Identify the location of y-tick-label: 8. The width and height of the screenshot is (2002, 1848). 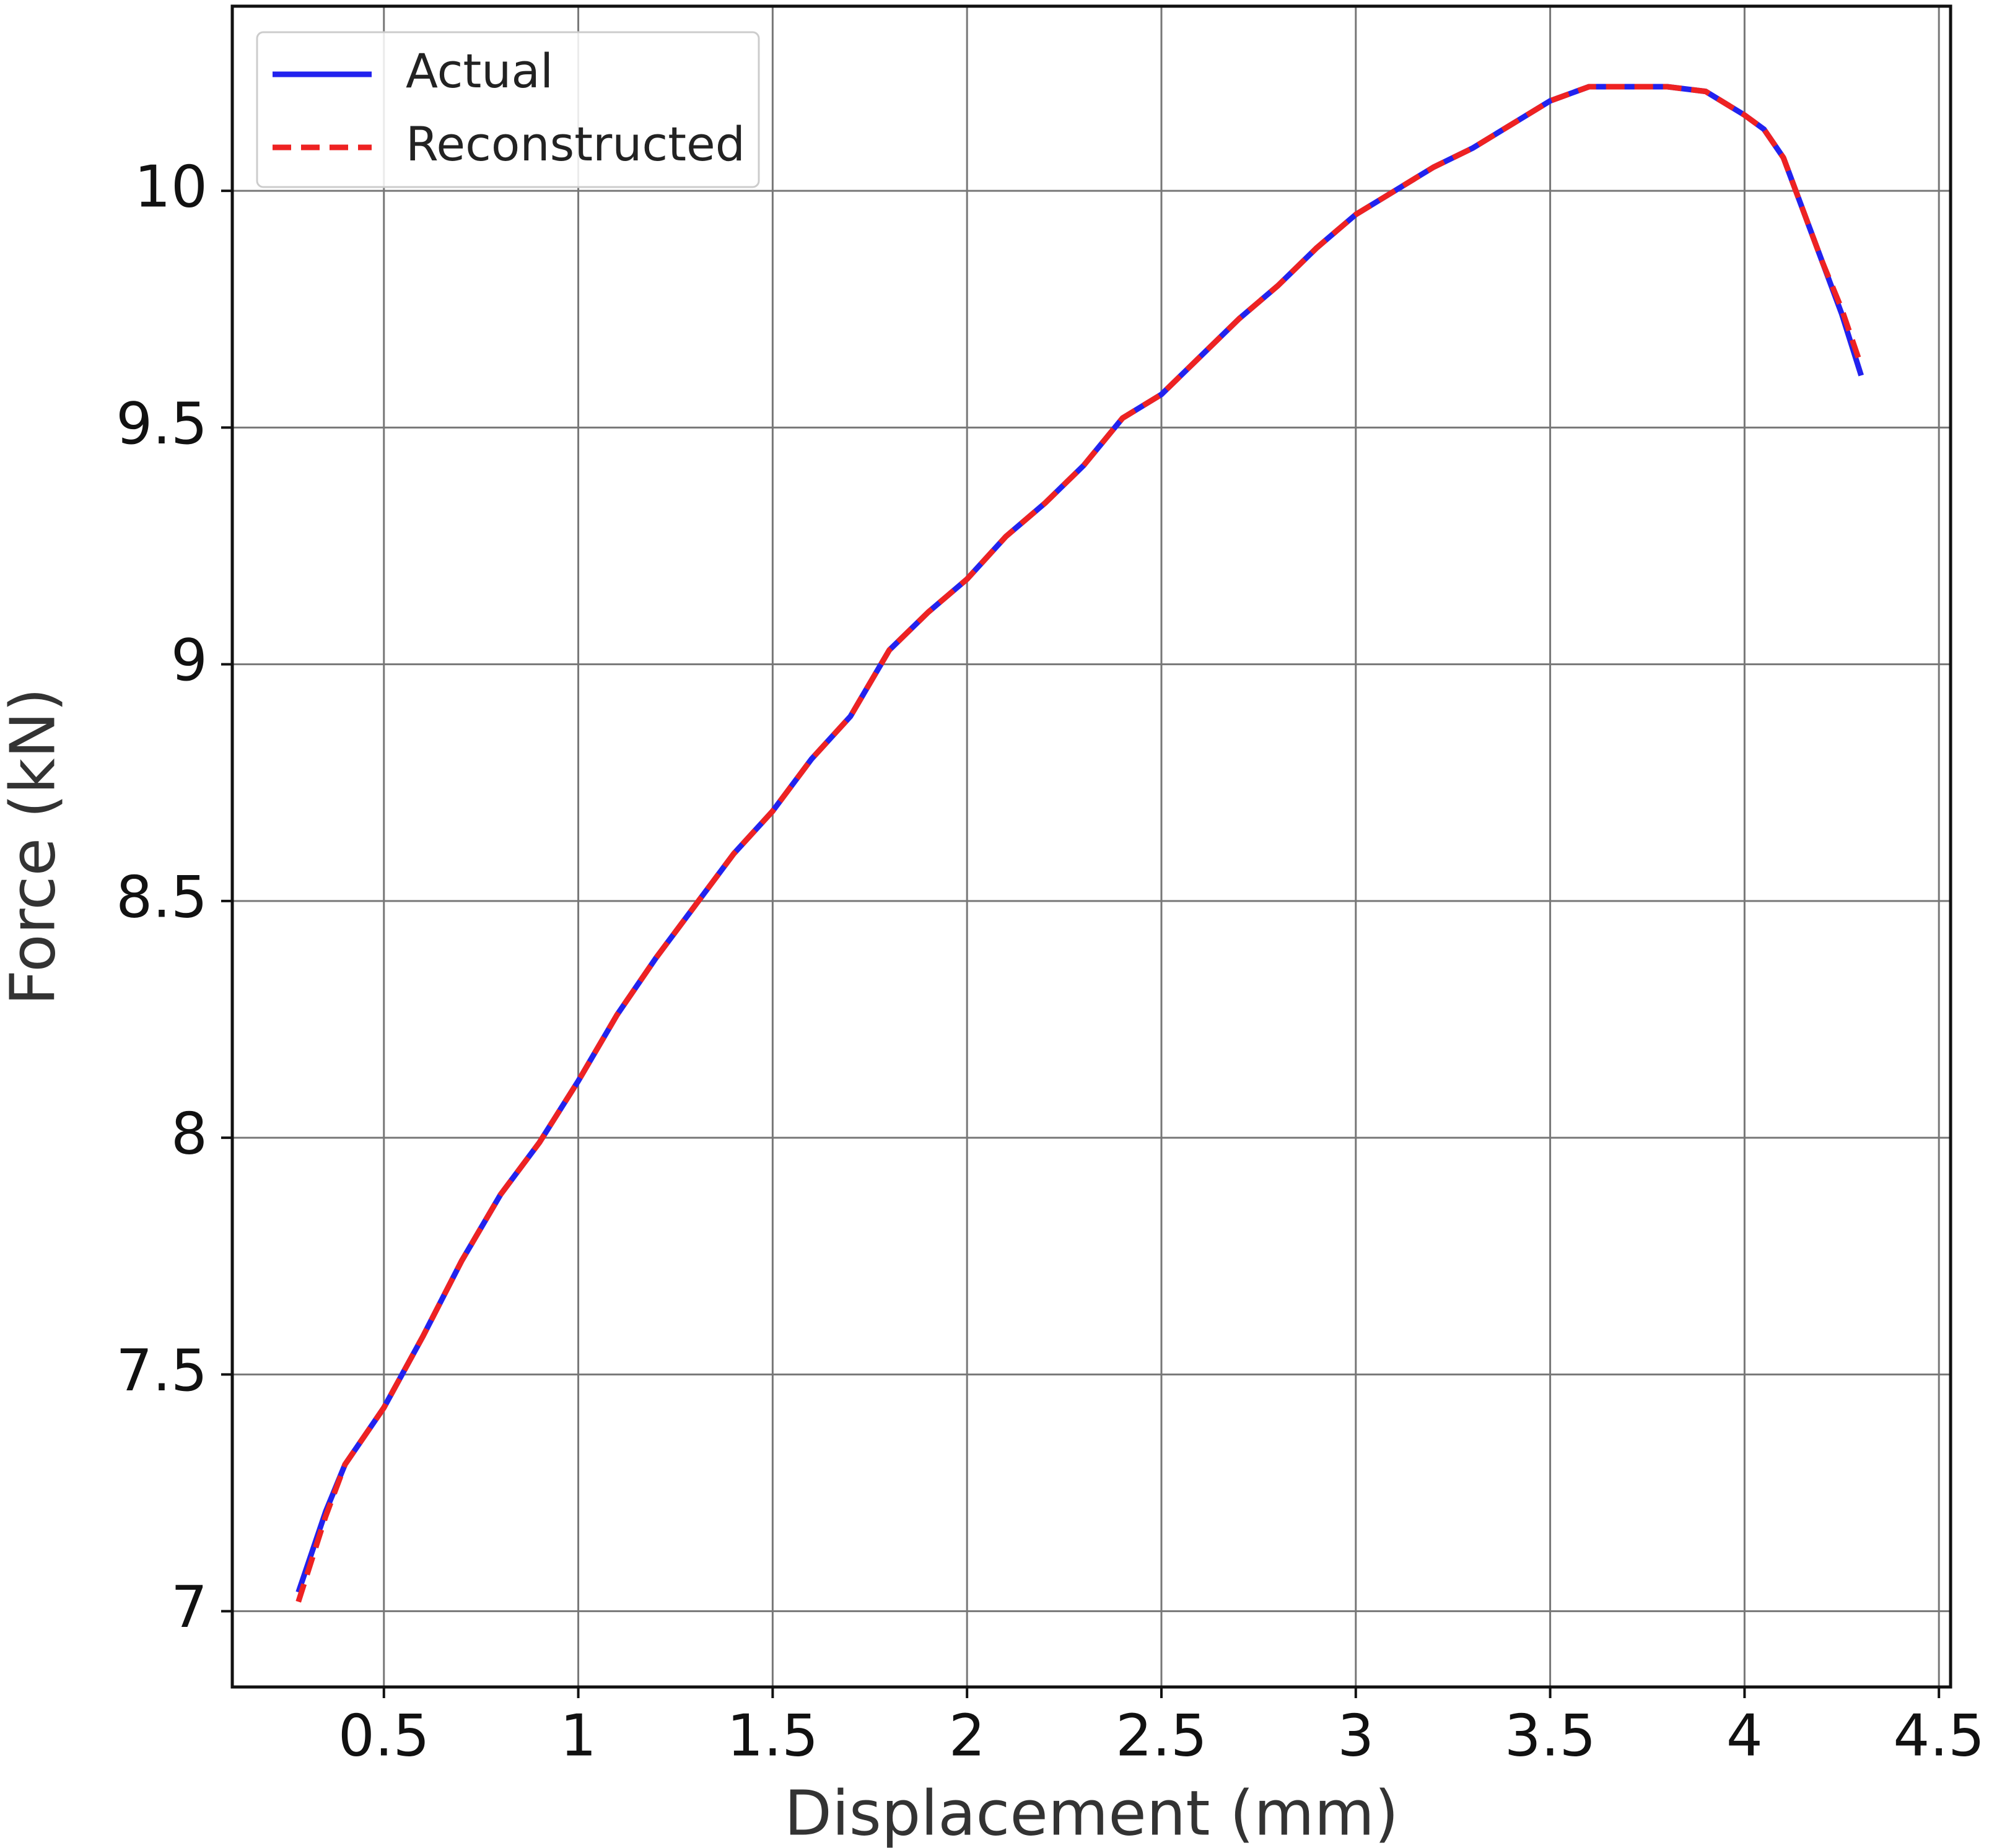
(189, 1134).